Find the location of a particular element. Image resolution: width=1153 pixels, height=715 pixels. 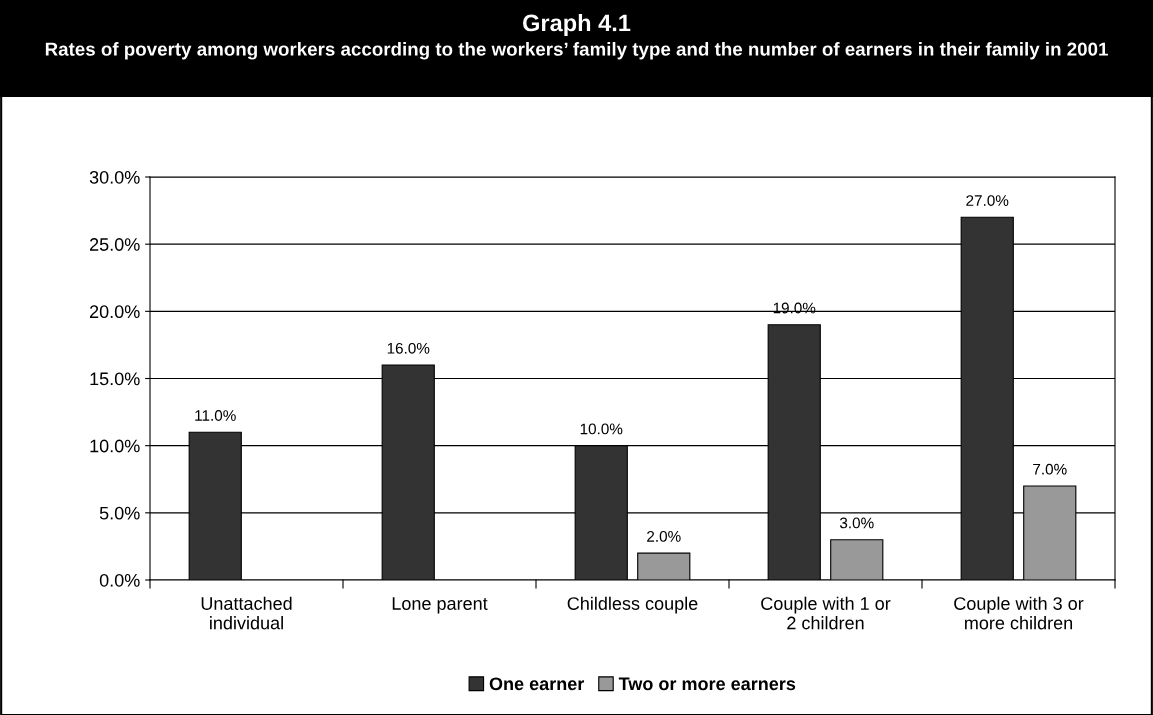

y-tick-label: 20.0% is located at coordinates (114, 312).